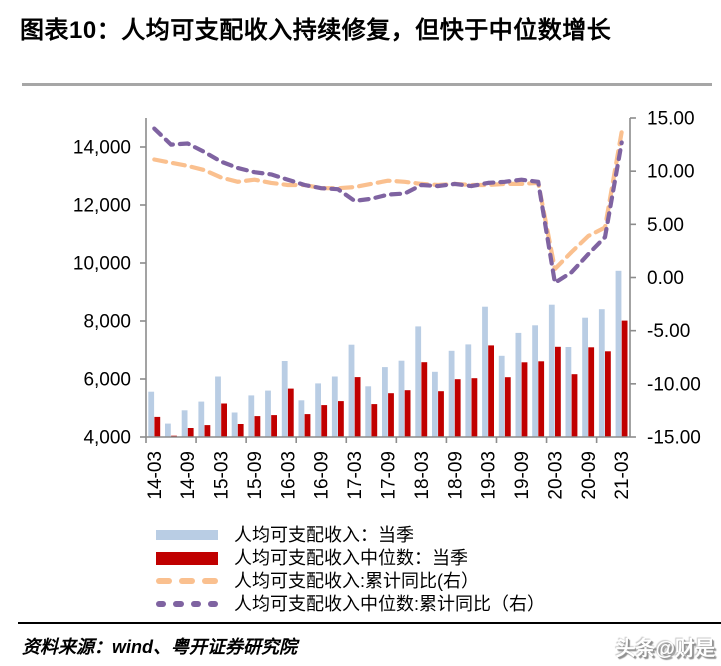  I want to click on svg-text: 5.00, so click(665, 225).